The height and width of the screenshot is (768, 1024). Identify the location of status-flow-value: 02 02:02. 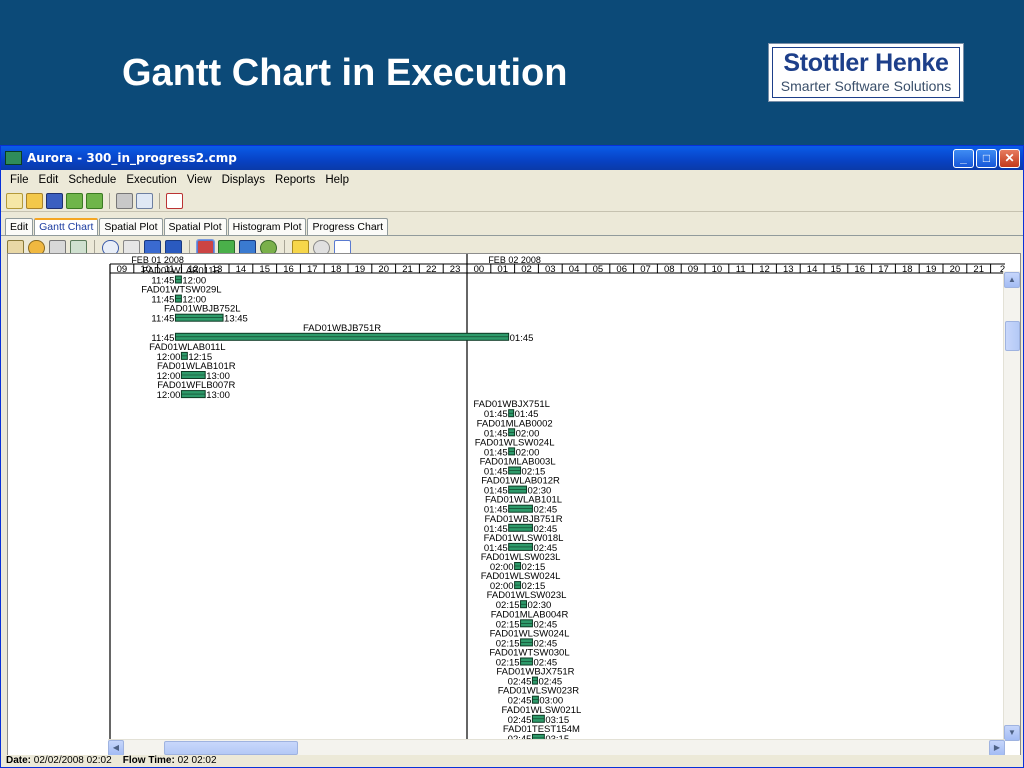
(197, 760).